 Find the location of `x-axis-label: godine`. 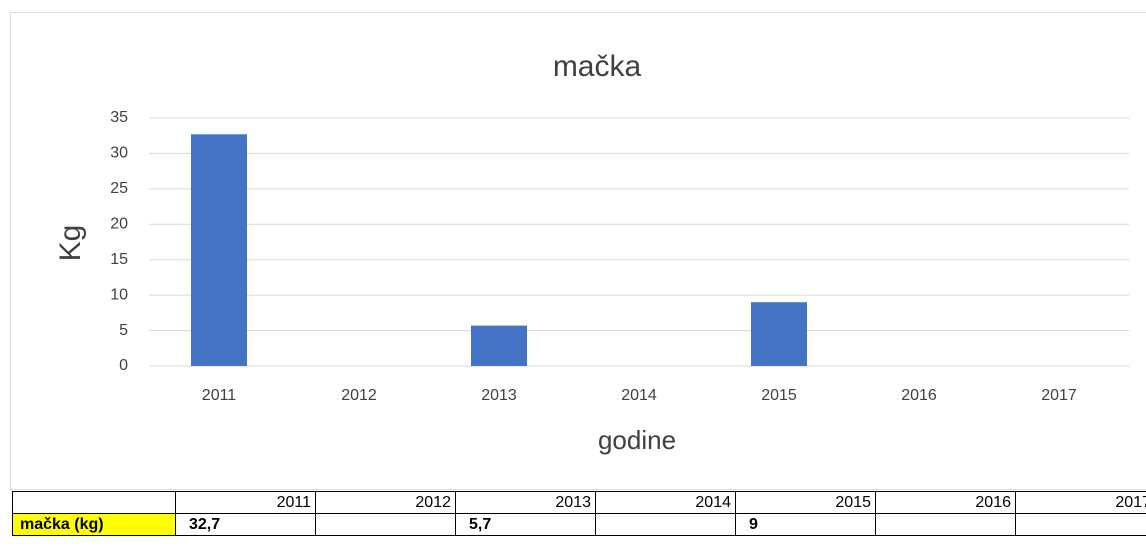

x-axis-label: godine is located at coordinates (637, 440).